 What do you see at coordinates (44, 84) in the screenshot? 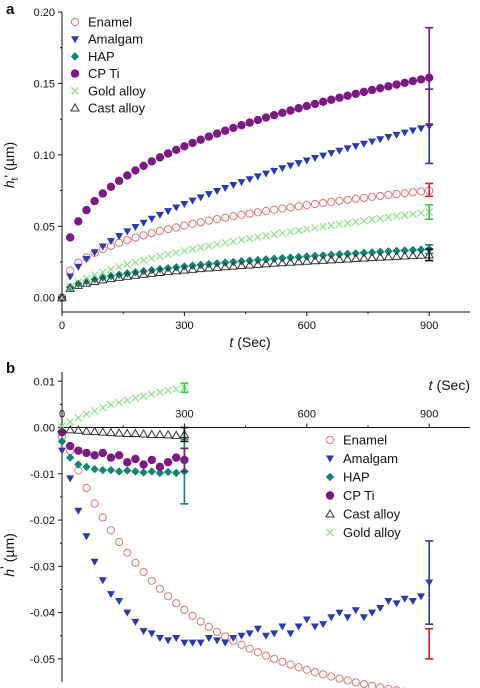
I see `y-tick-label: 0.15` at bounding box center [44, 84].